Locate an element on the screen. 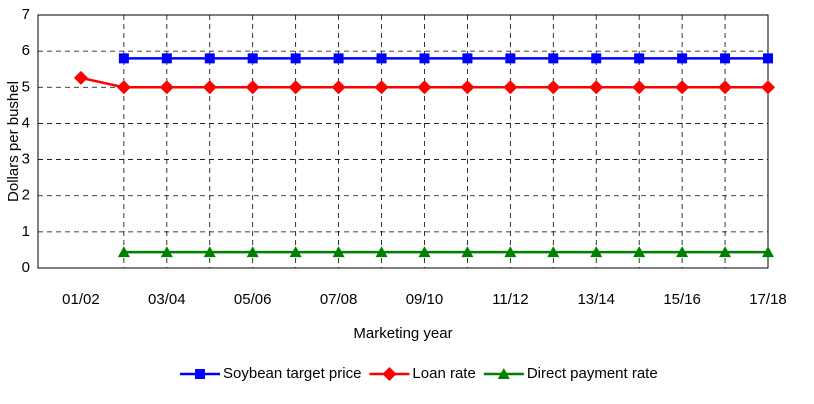 The image size is (814, 404). y-tick-label: 1 is located at coordinates (26, 231).